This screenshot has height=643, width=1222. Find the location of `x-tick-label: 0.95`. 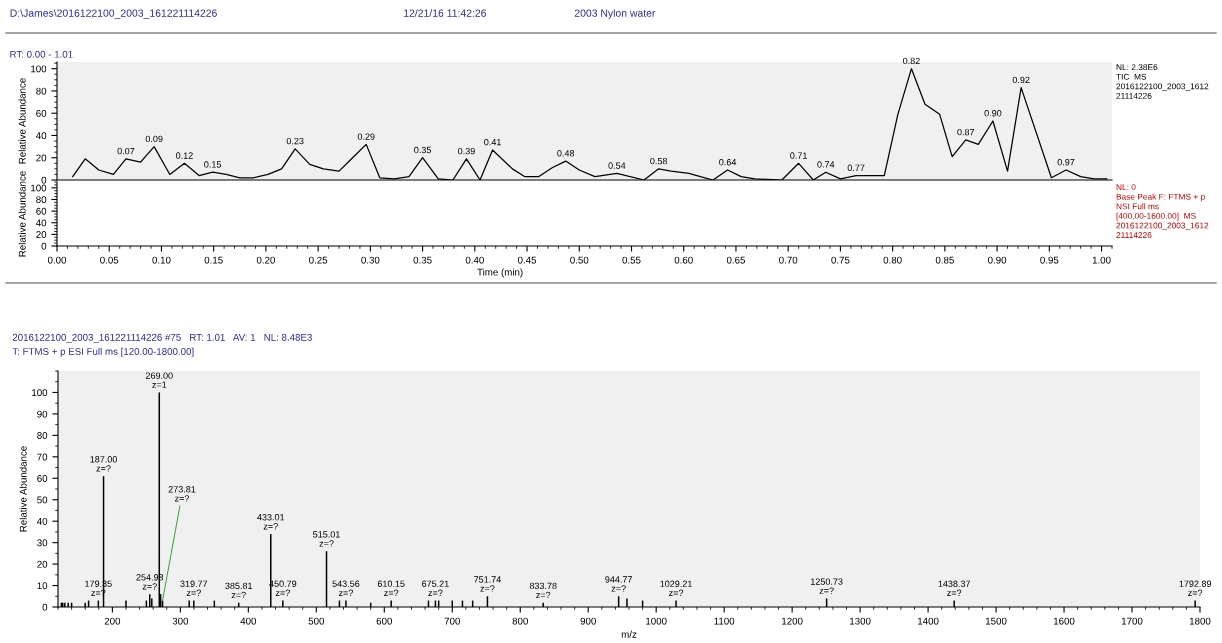

x-tick-label: 0.95 is located at coordinates (1049, 260).